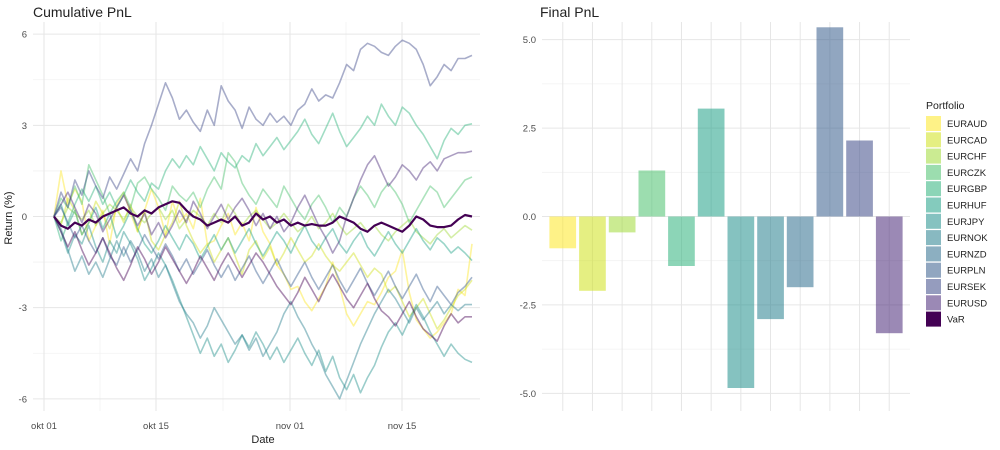  What do you see at coordinates (967, 287) in the screenshot?
I see `legend-label: EURSEK` at bounding box center [967, 287].